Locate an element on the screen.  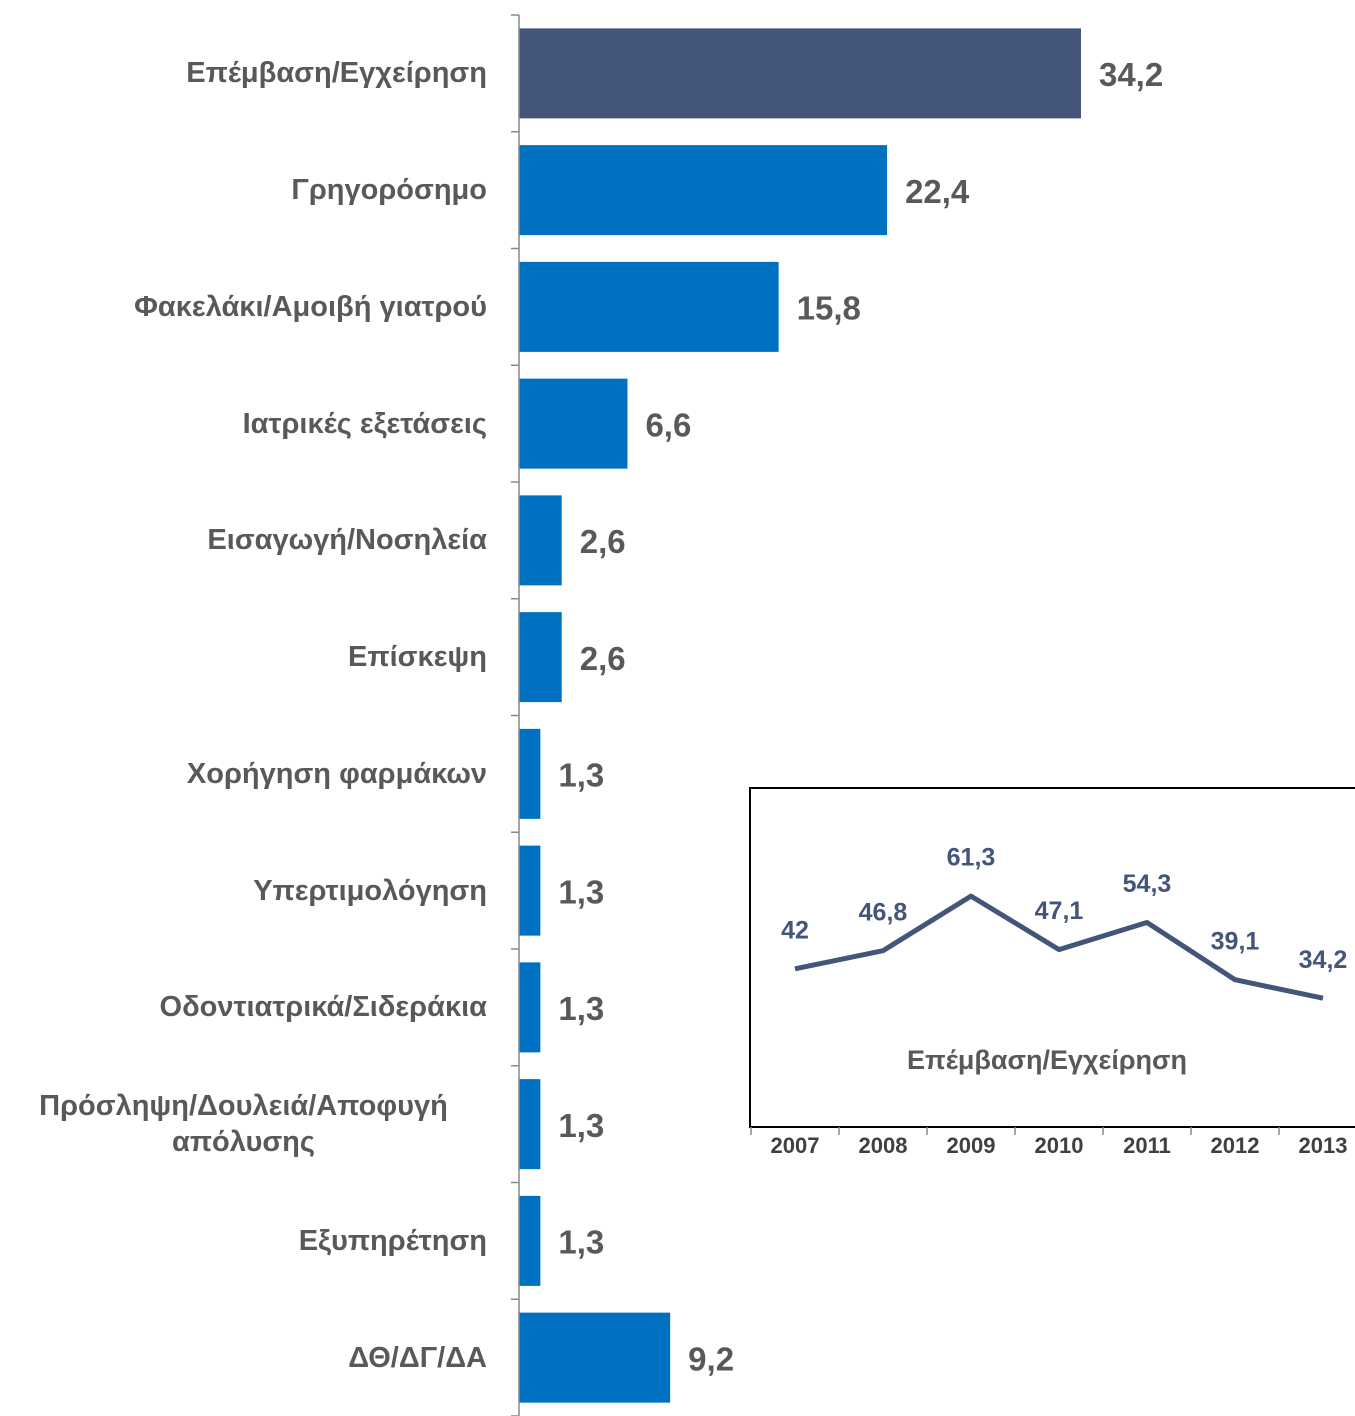
value-label: 22,4 is located at coordinates (937, 191).